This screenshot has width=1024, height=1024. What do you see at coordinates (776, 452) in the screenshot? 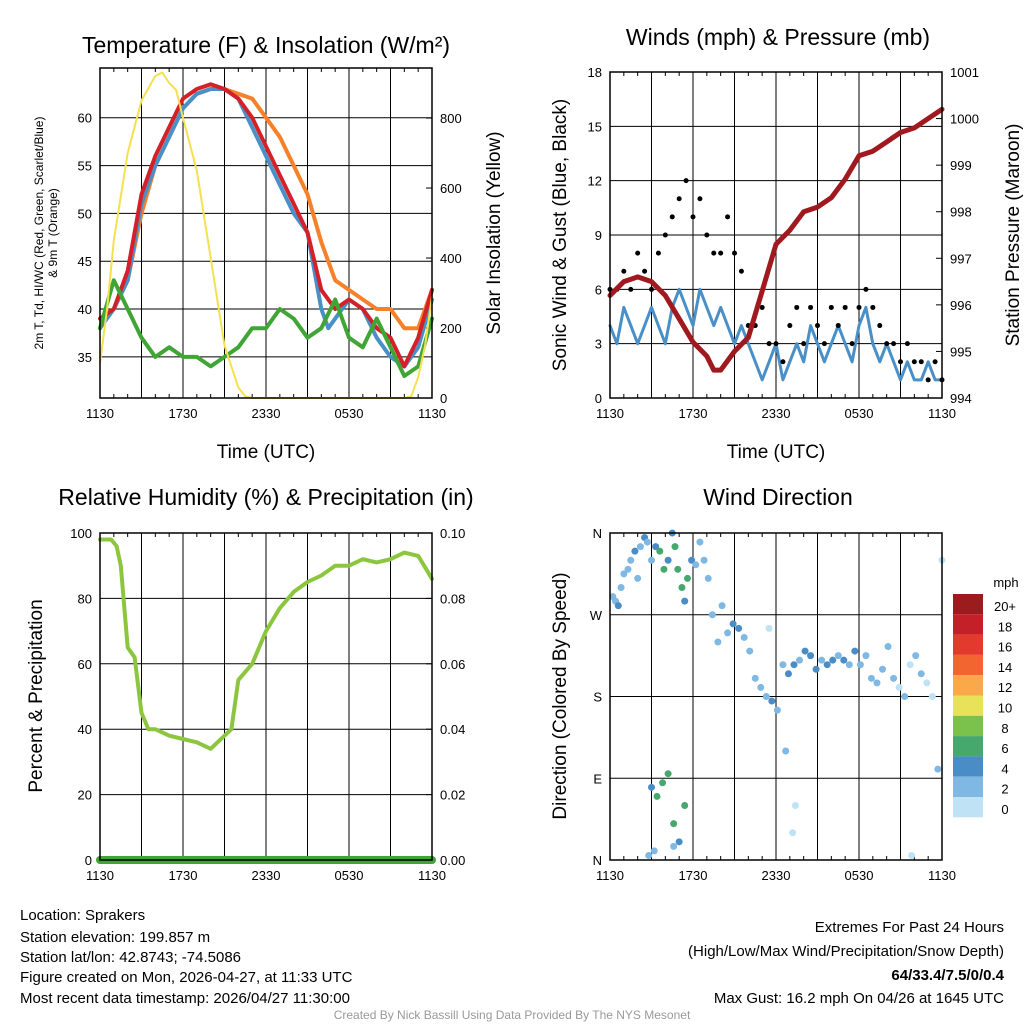
I see `wind-xlabel: Time (UTC)` at bounding box center [776, 452].